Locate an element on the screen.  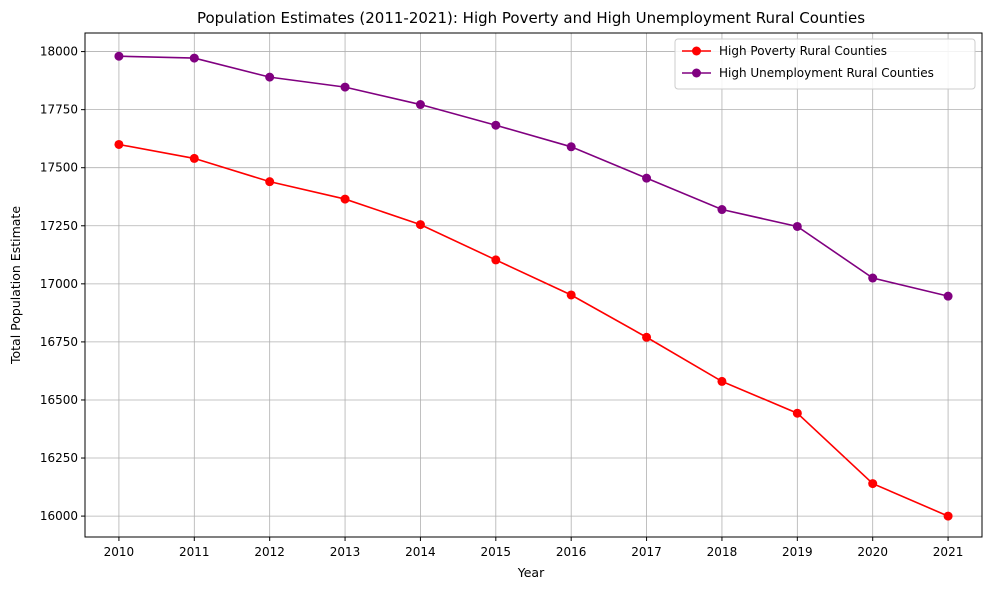
x-tick-label: 2019 is located at coordinates (797, 552).